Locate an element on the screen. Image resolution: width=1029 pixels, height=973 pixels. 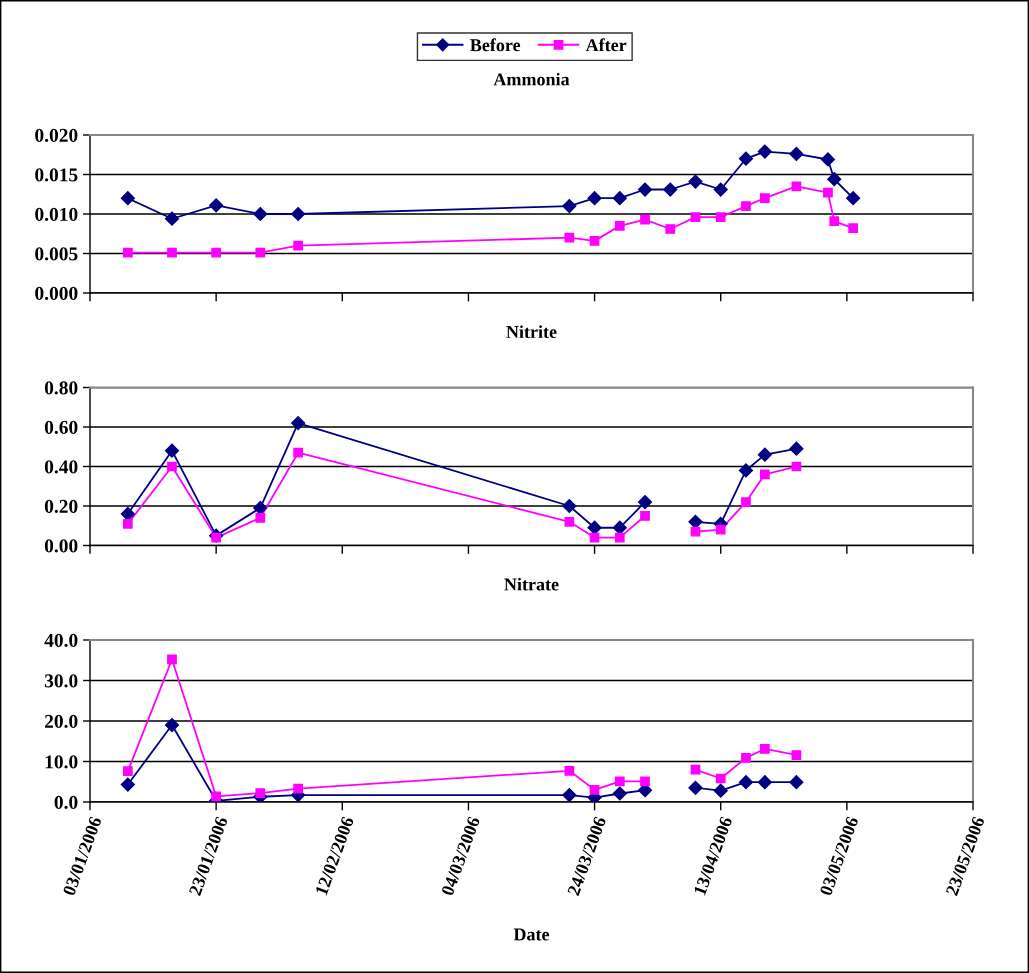
y-tick-label: 0.015 is located at coordinates (56, 175).